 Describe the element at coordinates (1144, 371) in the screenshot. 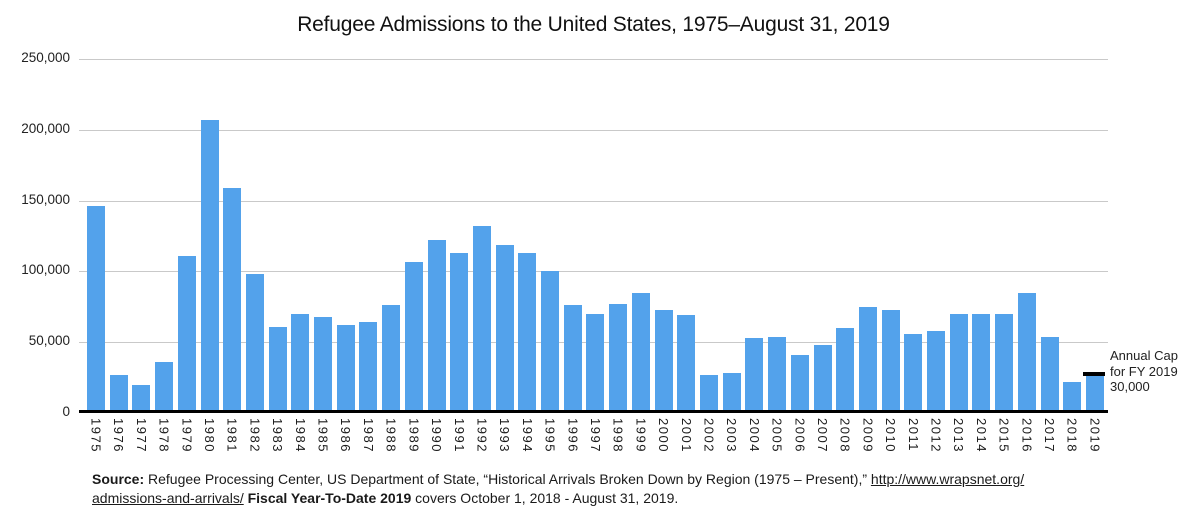

I see `annotation-line-2: for FY 2019` at that location.